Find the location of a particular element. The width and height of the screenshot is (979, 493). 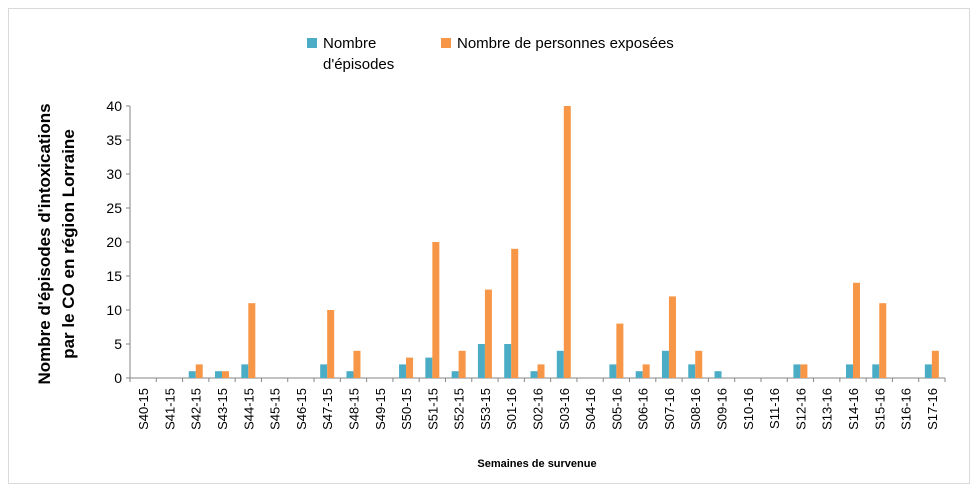

legend-label: Nombre de personnes exposées is located at coordinates (565, 43).